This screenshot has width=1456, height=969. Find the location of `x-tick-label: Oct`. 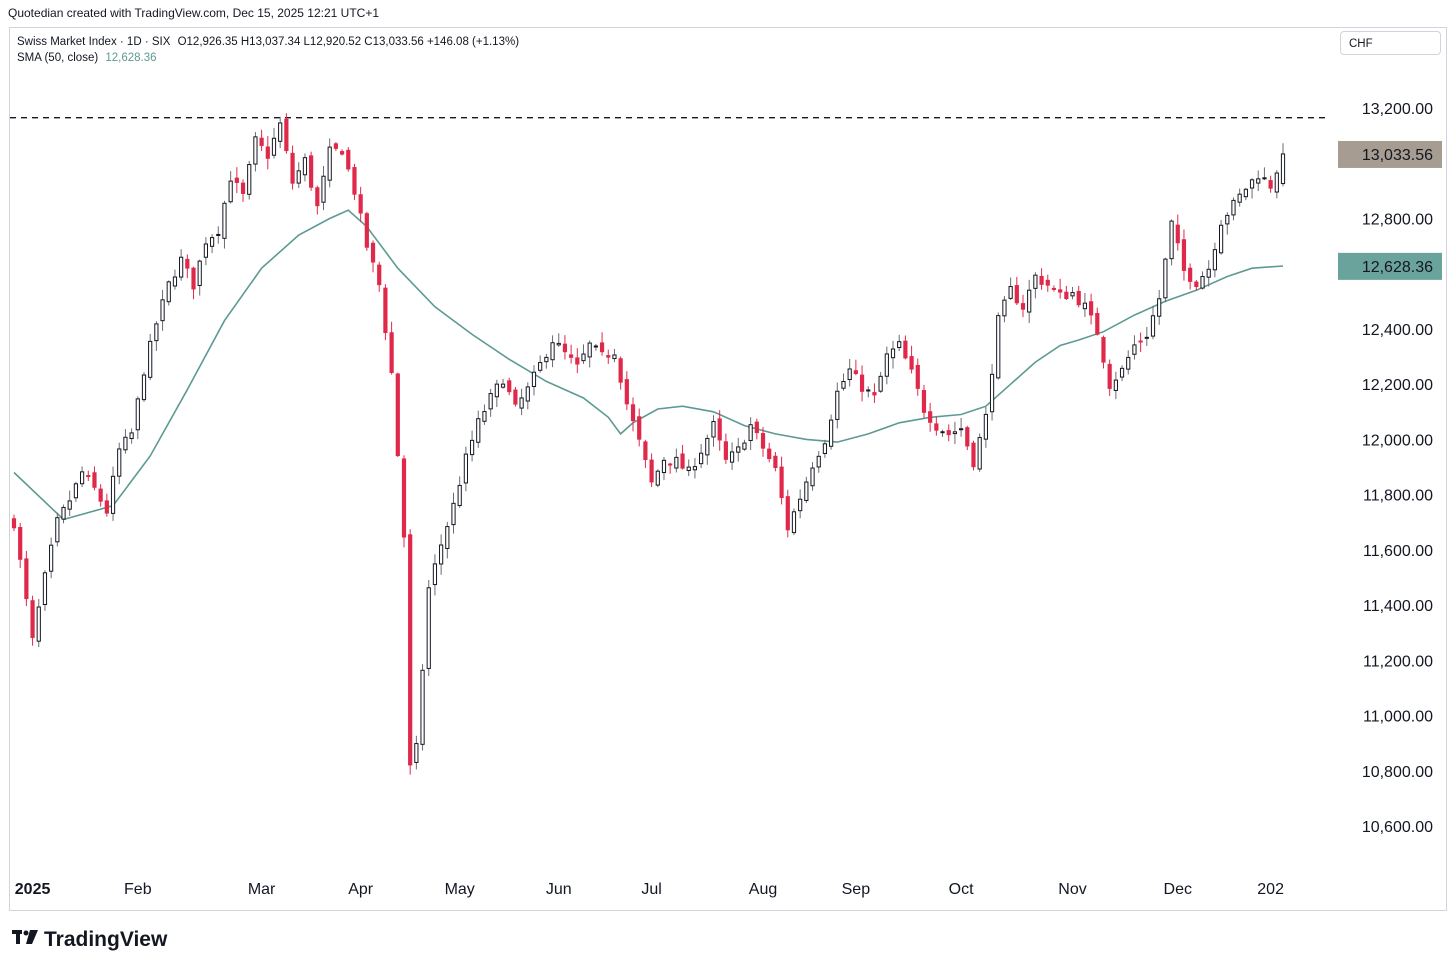

x-tick-label: Oct is located at coordinates (961, 889).